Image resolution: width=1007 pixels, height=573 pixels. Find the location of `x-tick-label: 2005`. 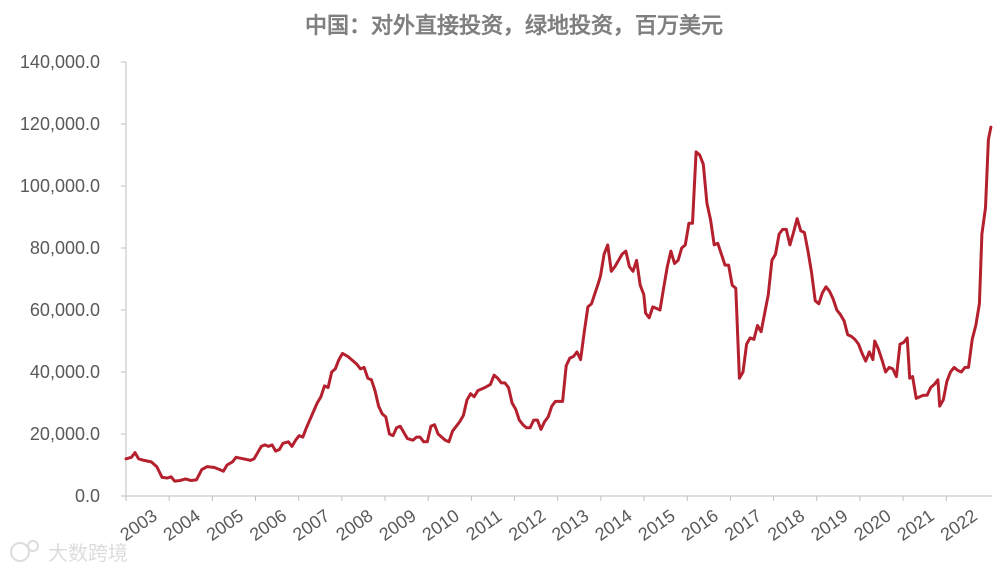

x-tick-label: 2005 is located at coordinates (225, 524).